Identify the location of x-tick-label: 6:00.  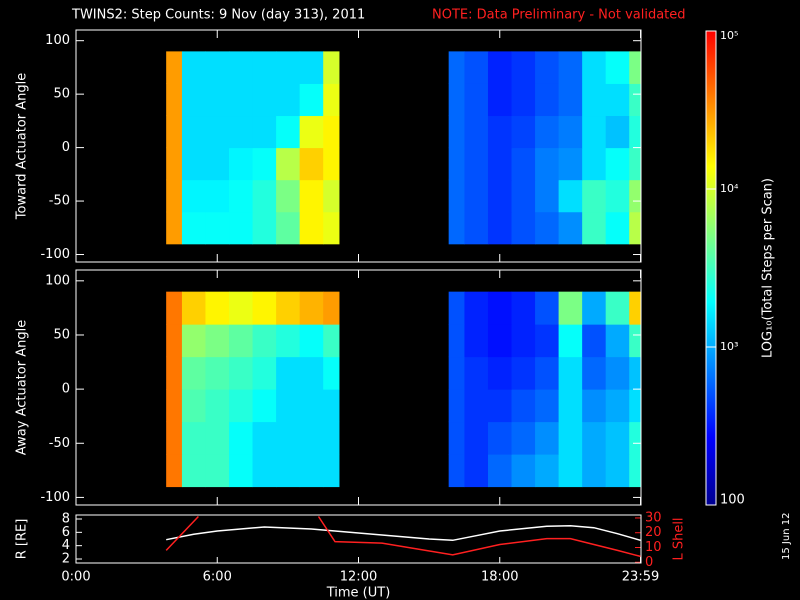
(217, 577).